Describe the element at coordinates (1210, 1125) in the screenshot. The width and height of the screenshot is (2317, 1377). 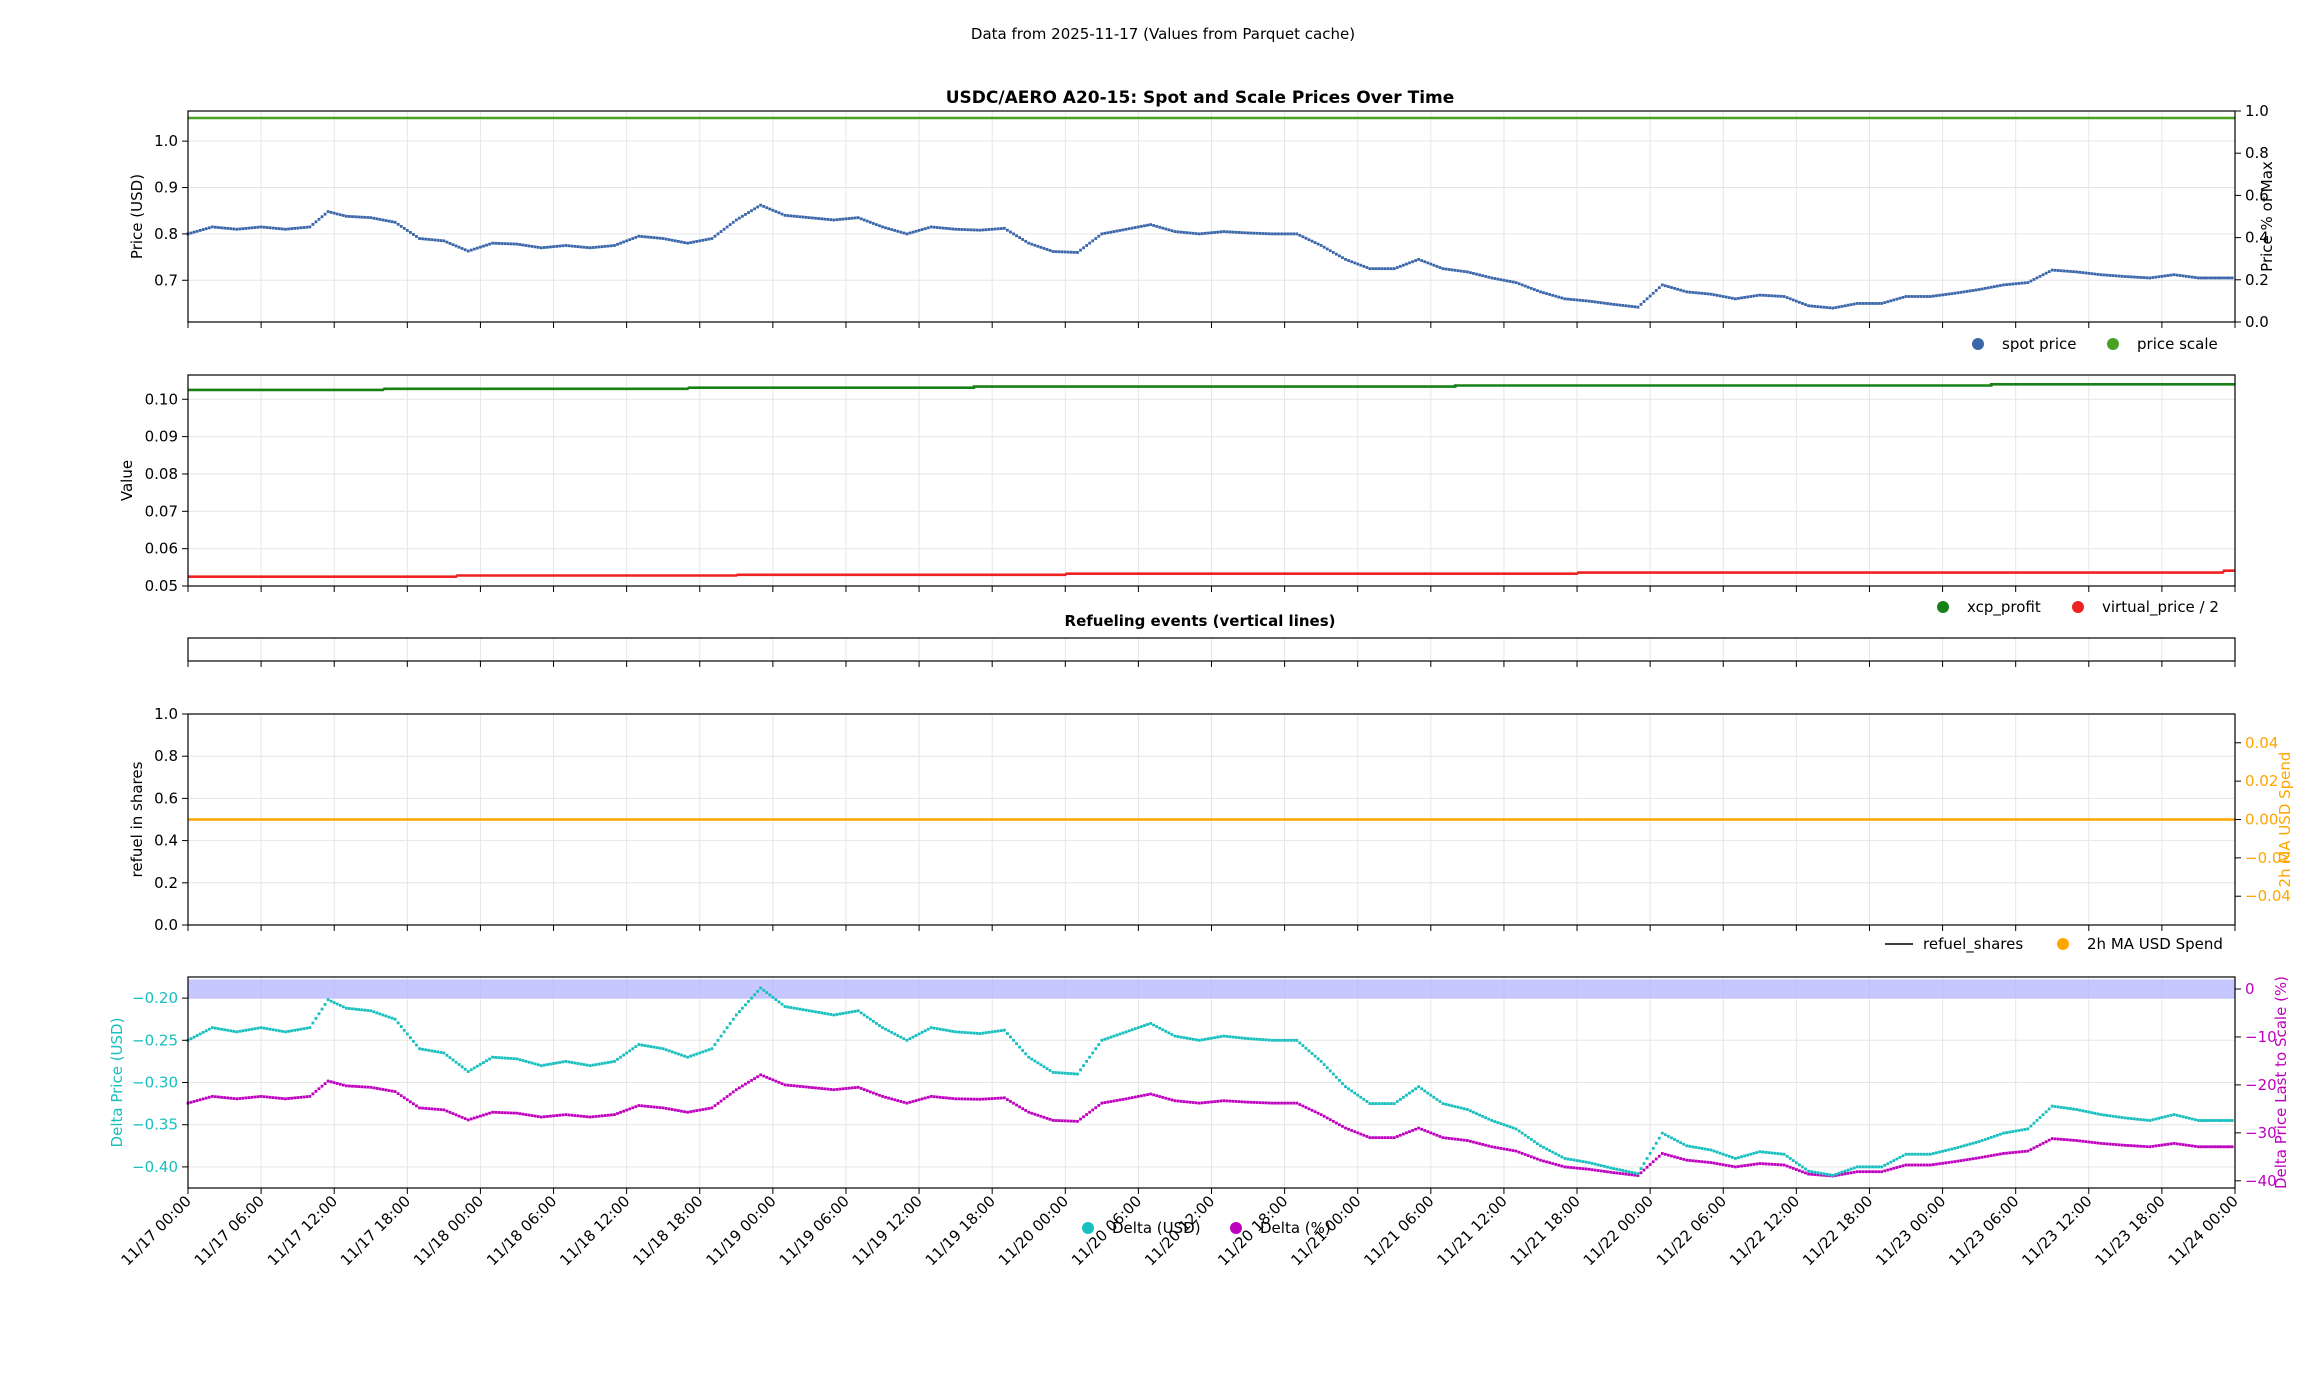
I see `delta-pct-series` at that location.